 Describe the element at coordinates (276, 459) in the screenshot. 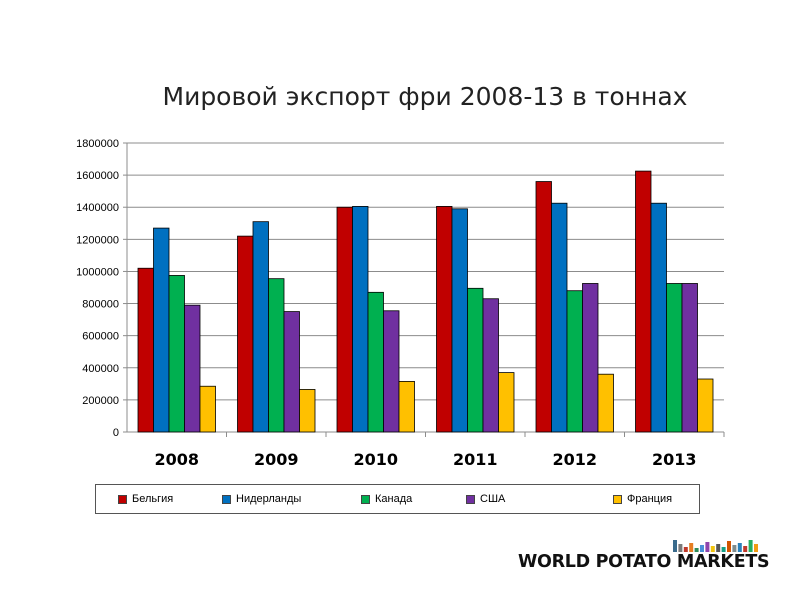

I see `x-tick-label: 2009` at that location.